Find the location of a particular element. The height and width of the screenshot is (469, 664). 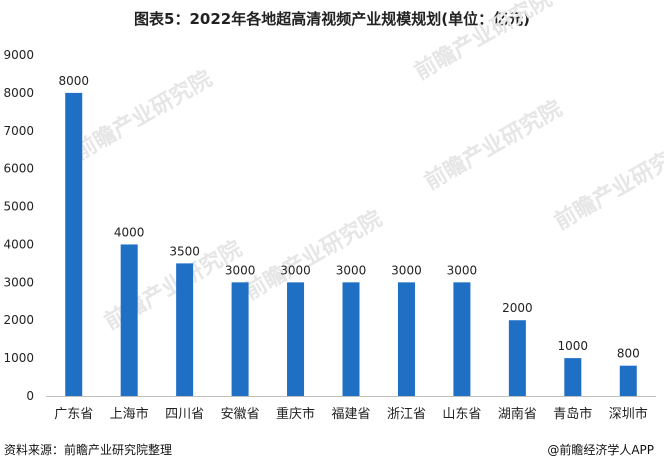

data-label: 8000 is located at coordinates (73, 81).